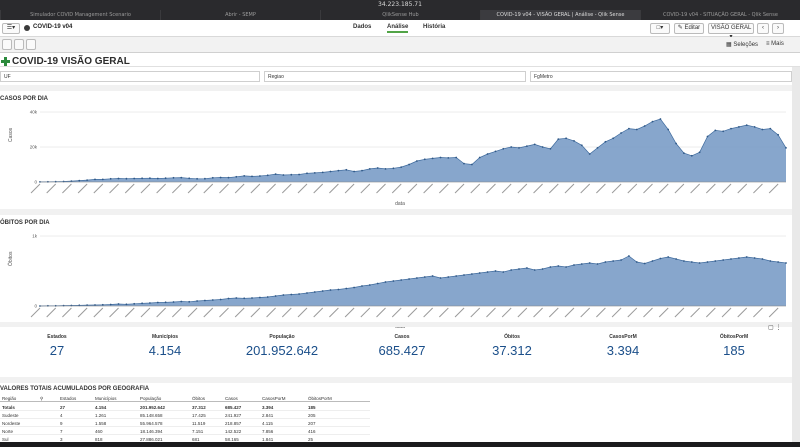  What do you see at coordinates (7, 44) in the screenshot?
I see `smart-search-icon` at bounding box center [7, 44].